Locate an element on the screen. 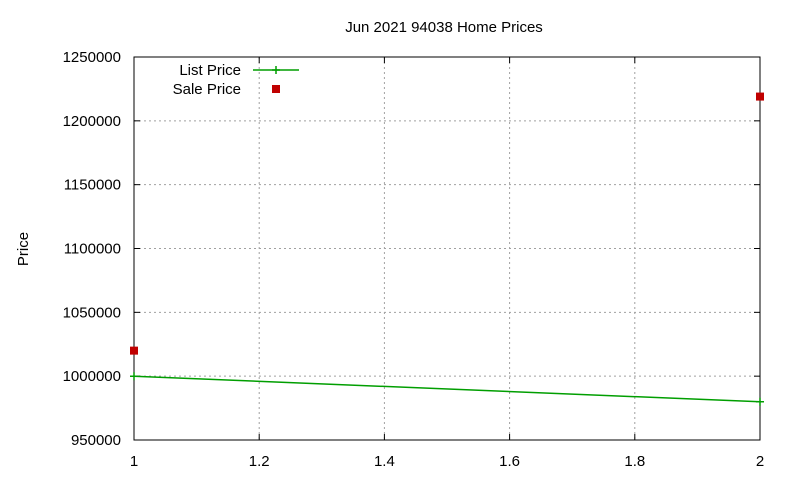  y-tick-label: 950000 is located at coordinates (96, 440).